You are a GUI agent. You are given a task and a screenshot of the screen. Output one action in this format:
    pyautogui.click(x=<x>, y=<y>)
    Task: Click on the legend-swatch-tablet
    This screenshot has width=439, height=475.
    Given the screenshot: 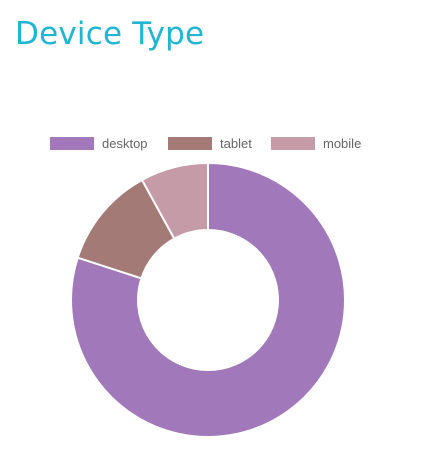 What is the action you would take?
    pyautogui.click(x=190, y=143)
    